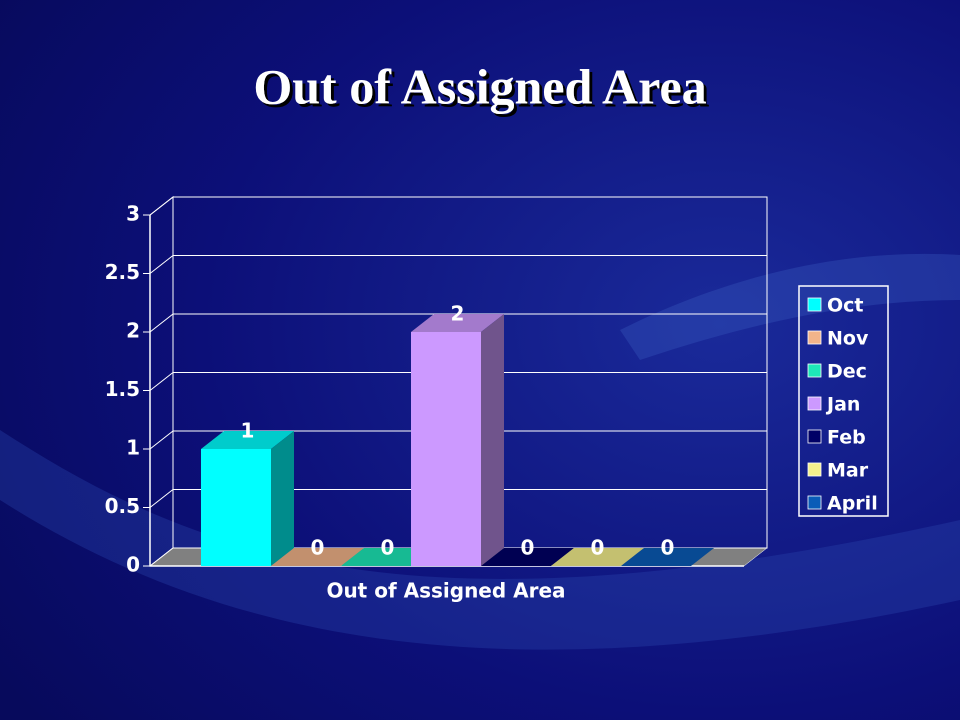  What do you see at coordinates (133, 214) in the screenshot?
I see `y-tick-label: 3` at bounding box center [133, 214].